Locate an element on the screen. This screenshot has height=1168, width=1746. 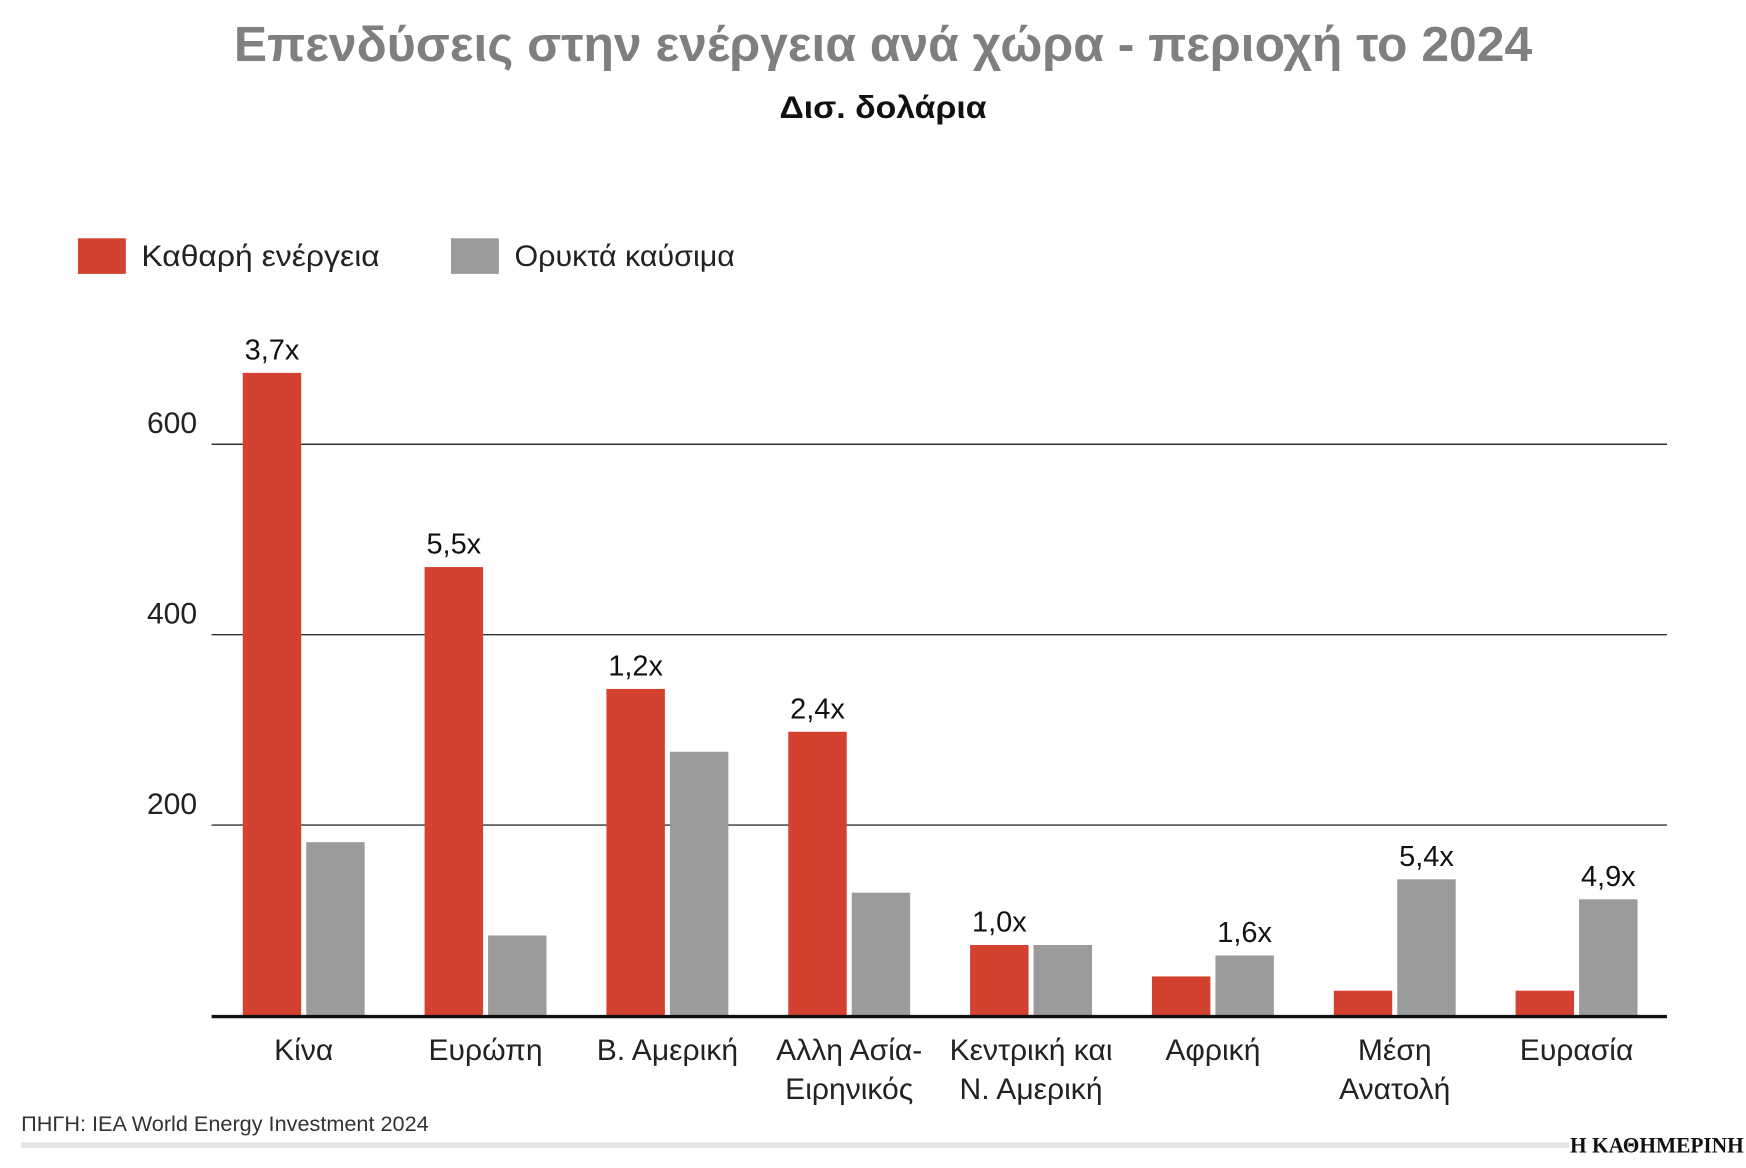
x-tick-label: Αφρική is located at coordinates (1212, 1050).